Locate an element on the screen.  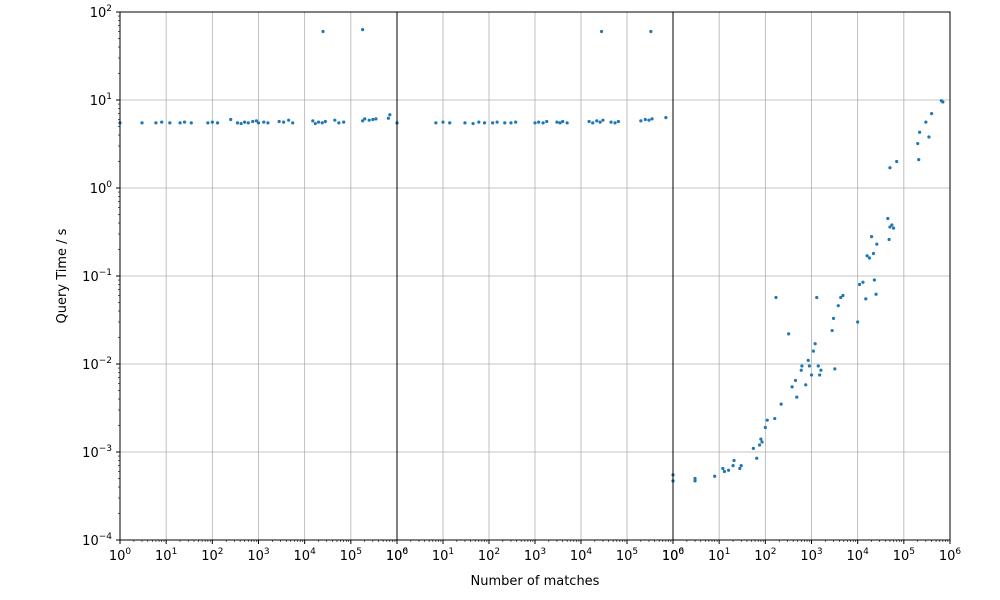
x-tick-label: 104 is located at coordinates (305, 555).